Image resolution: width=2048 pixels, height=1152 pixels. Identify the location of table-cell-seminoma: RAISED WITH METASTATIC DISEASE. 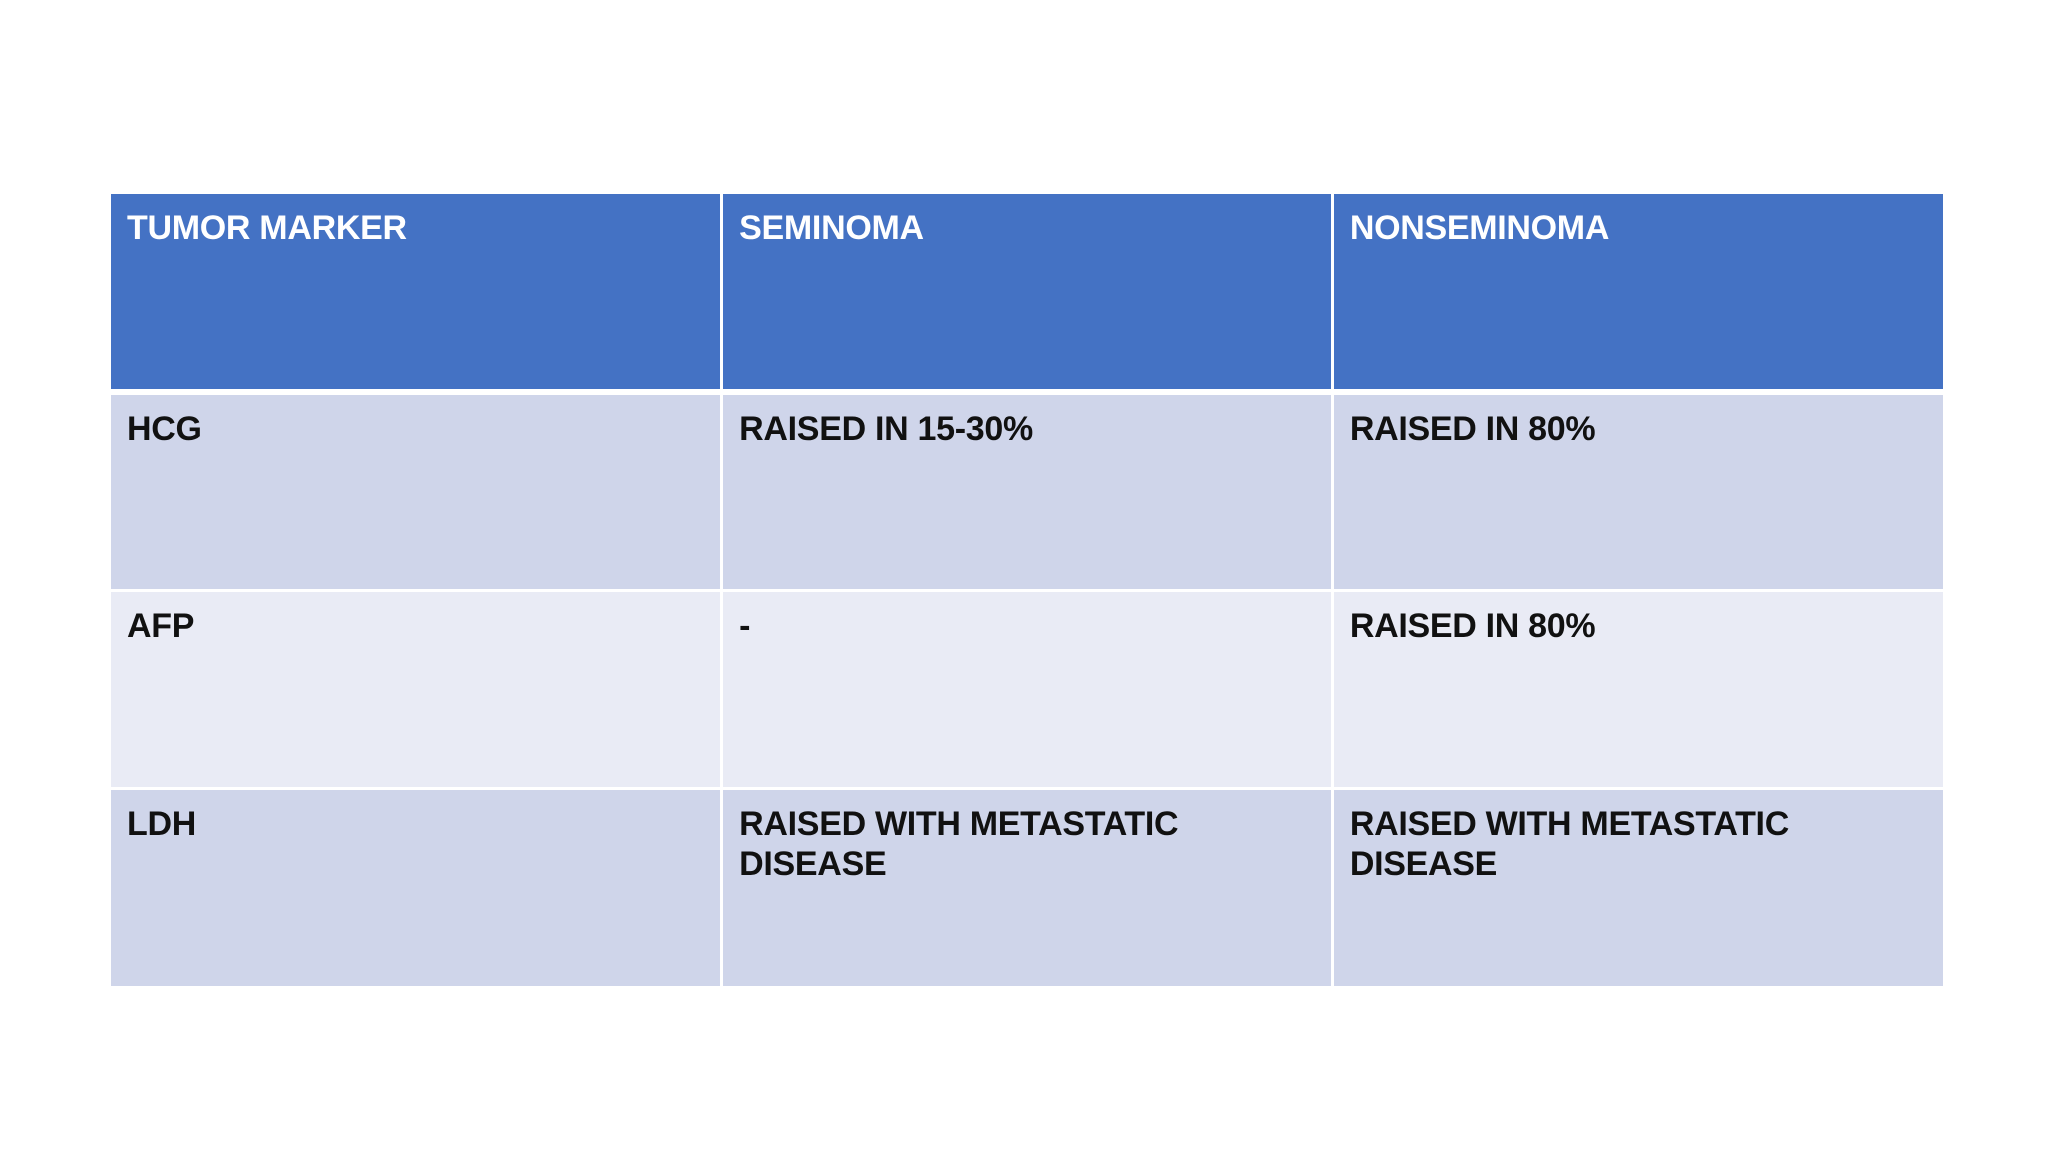
(1027, 887).